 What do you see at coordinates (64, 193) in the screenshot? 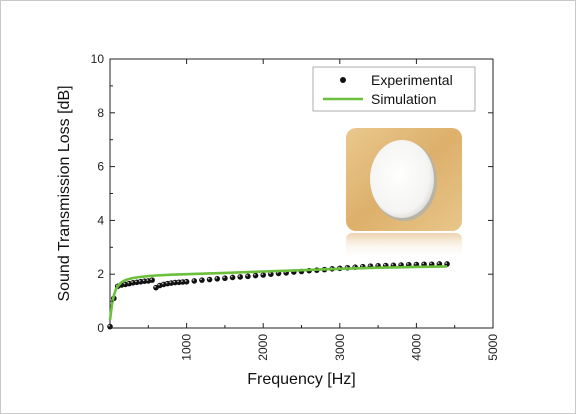
I see `y-axis-title: Sound Transmission Loss [dB]` at bounding box center [64, 193].